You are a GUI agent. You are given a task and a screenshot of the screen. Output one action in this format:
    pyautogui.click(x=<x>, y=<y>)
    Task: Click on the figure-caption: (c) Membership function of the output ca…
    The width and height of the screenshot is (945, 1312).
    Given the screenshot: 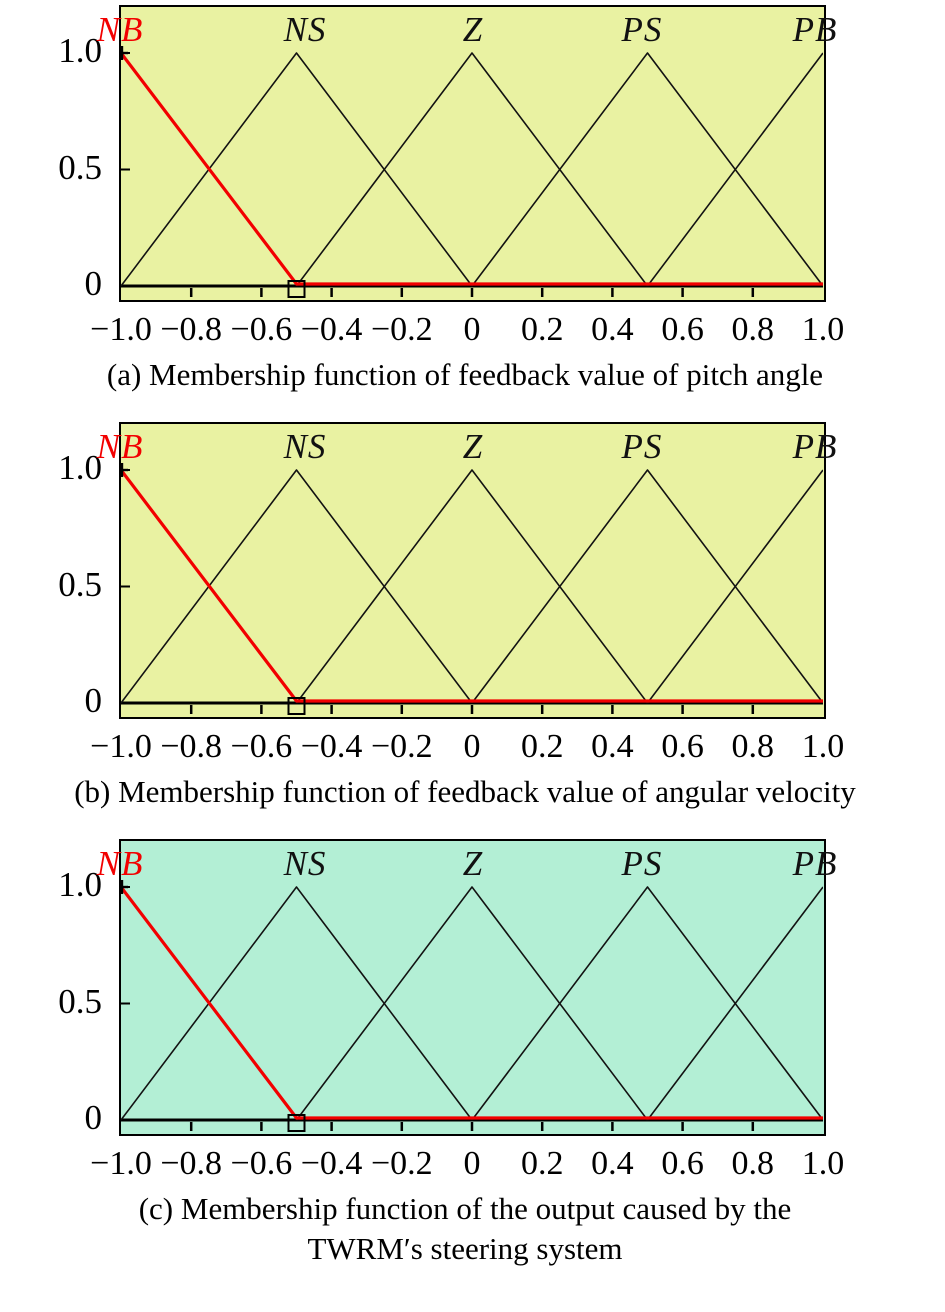 What is the action you would take?
    pyautogui.click(x=465, y=1208)
    